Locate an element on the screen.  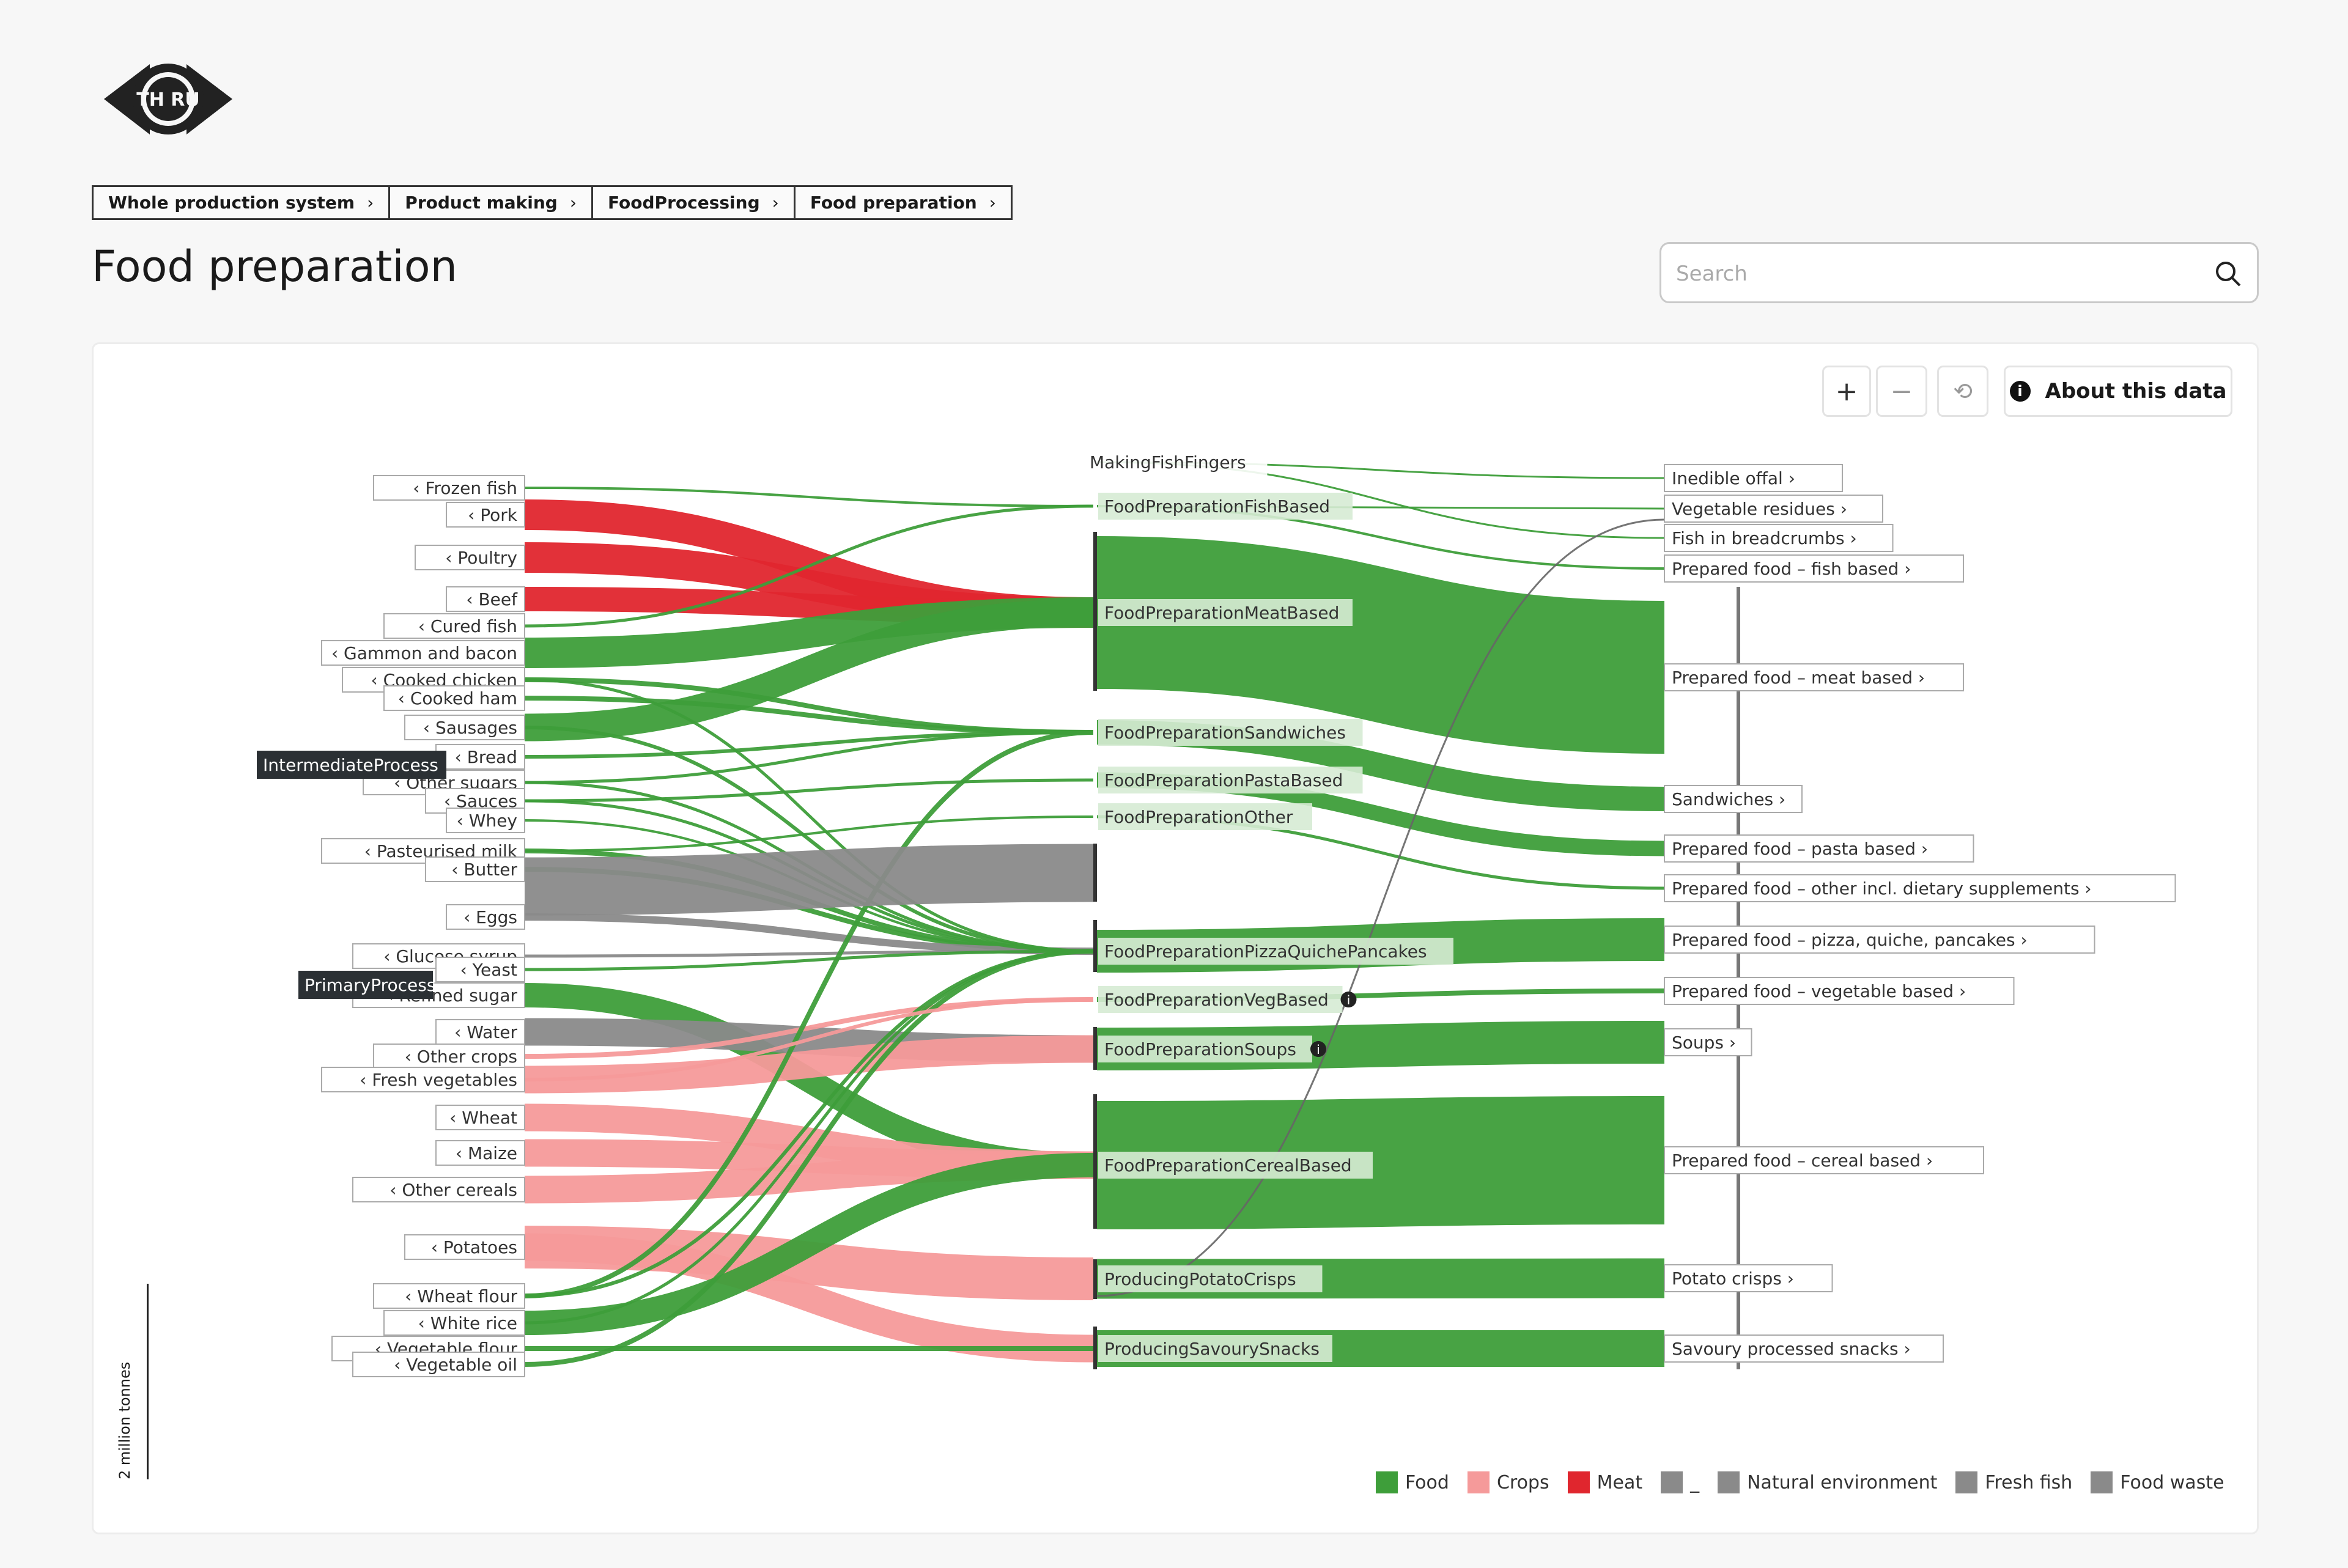
about-data-button: i About this data is located at coordinates (2118, 391).